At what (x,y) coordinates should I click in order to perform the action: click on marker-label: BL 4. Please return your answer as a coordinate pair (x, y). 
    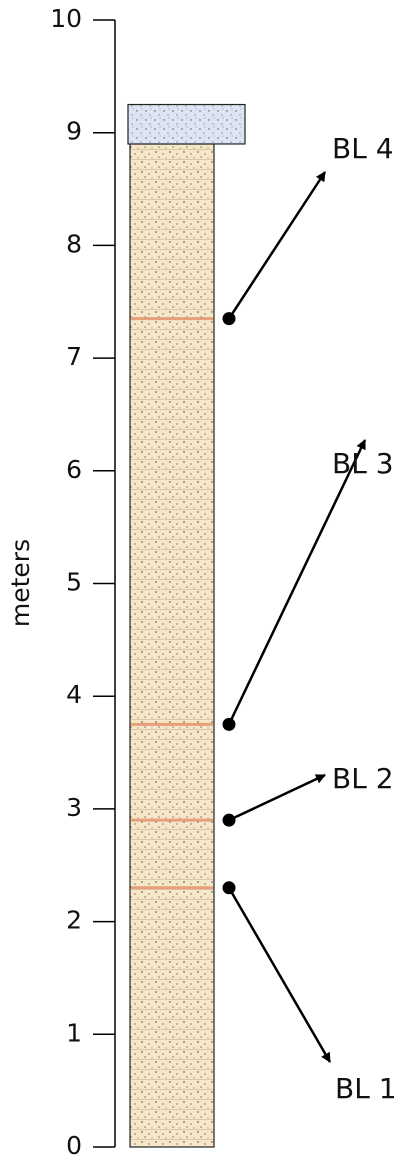
    Looking at the image, I should click on (363, 148).